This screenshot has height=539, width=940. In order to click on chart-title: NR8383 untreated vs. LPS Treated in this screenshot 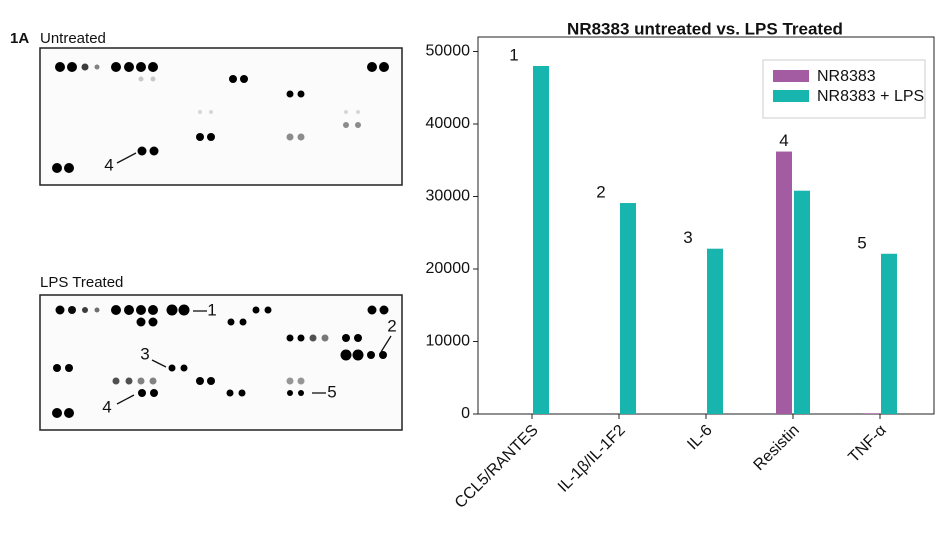, I will do `click(705, 28)`.